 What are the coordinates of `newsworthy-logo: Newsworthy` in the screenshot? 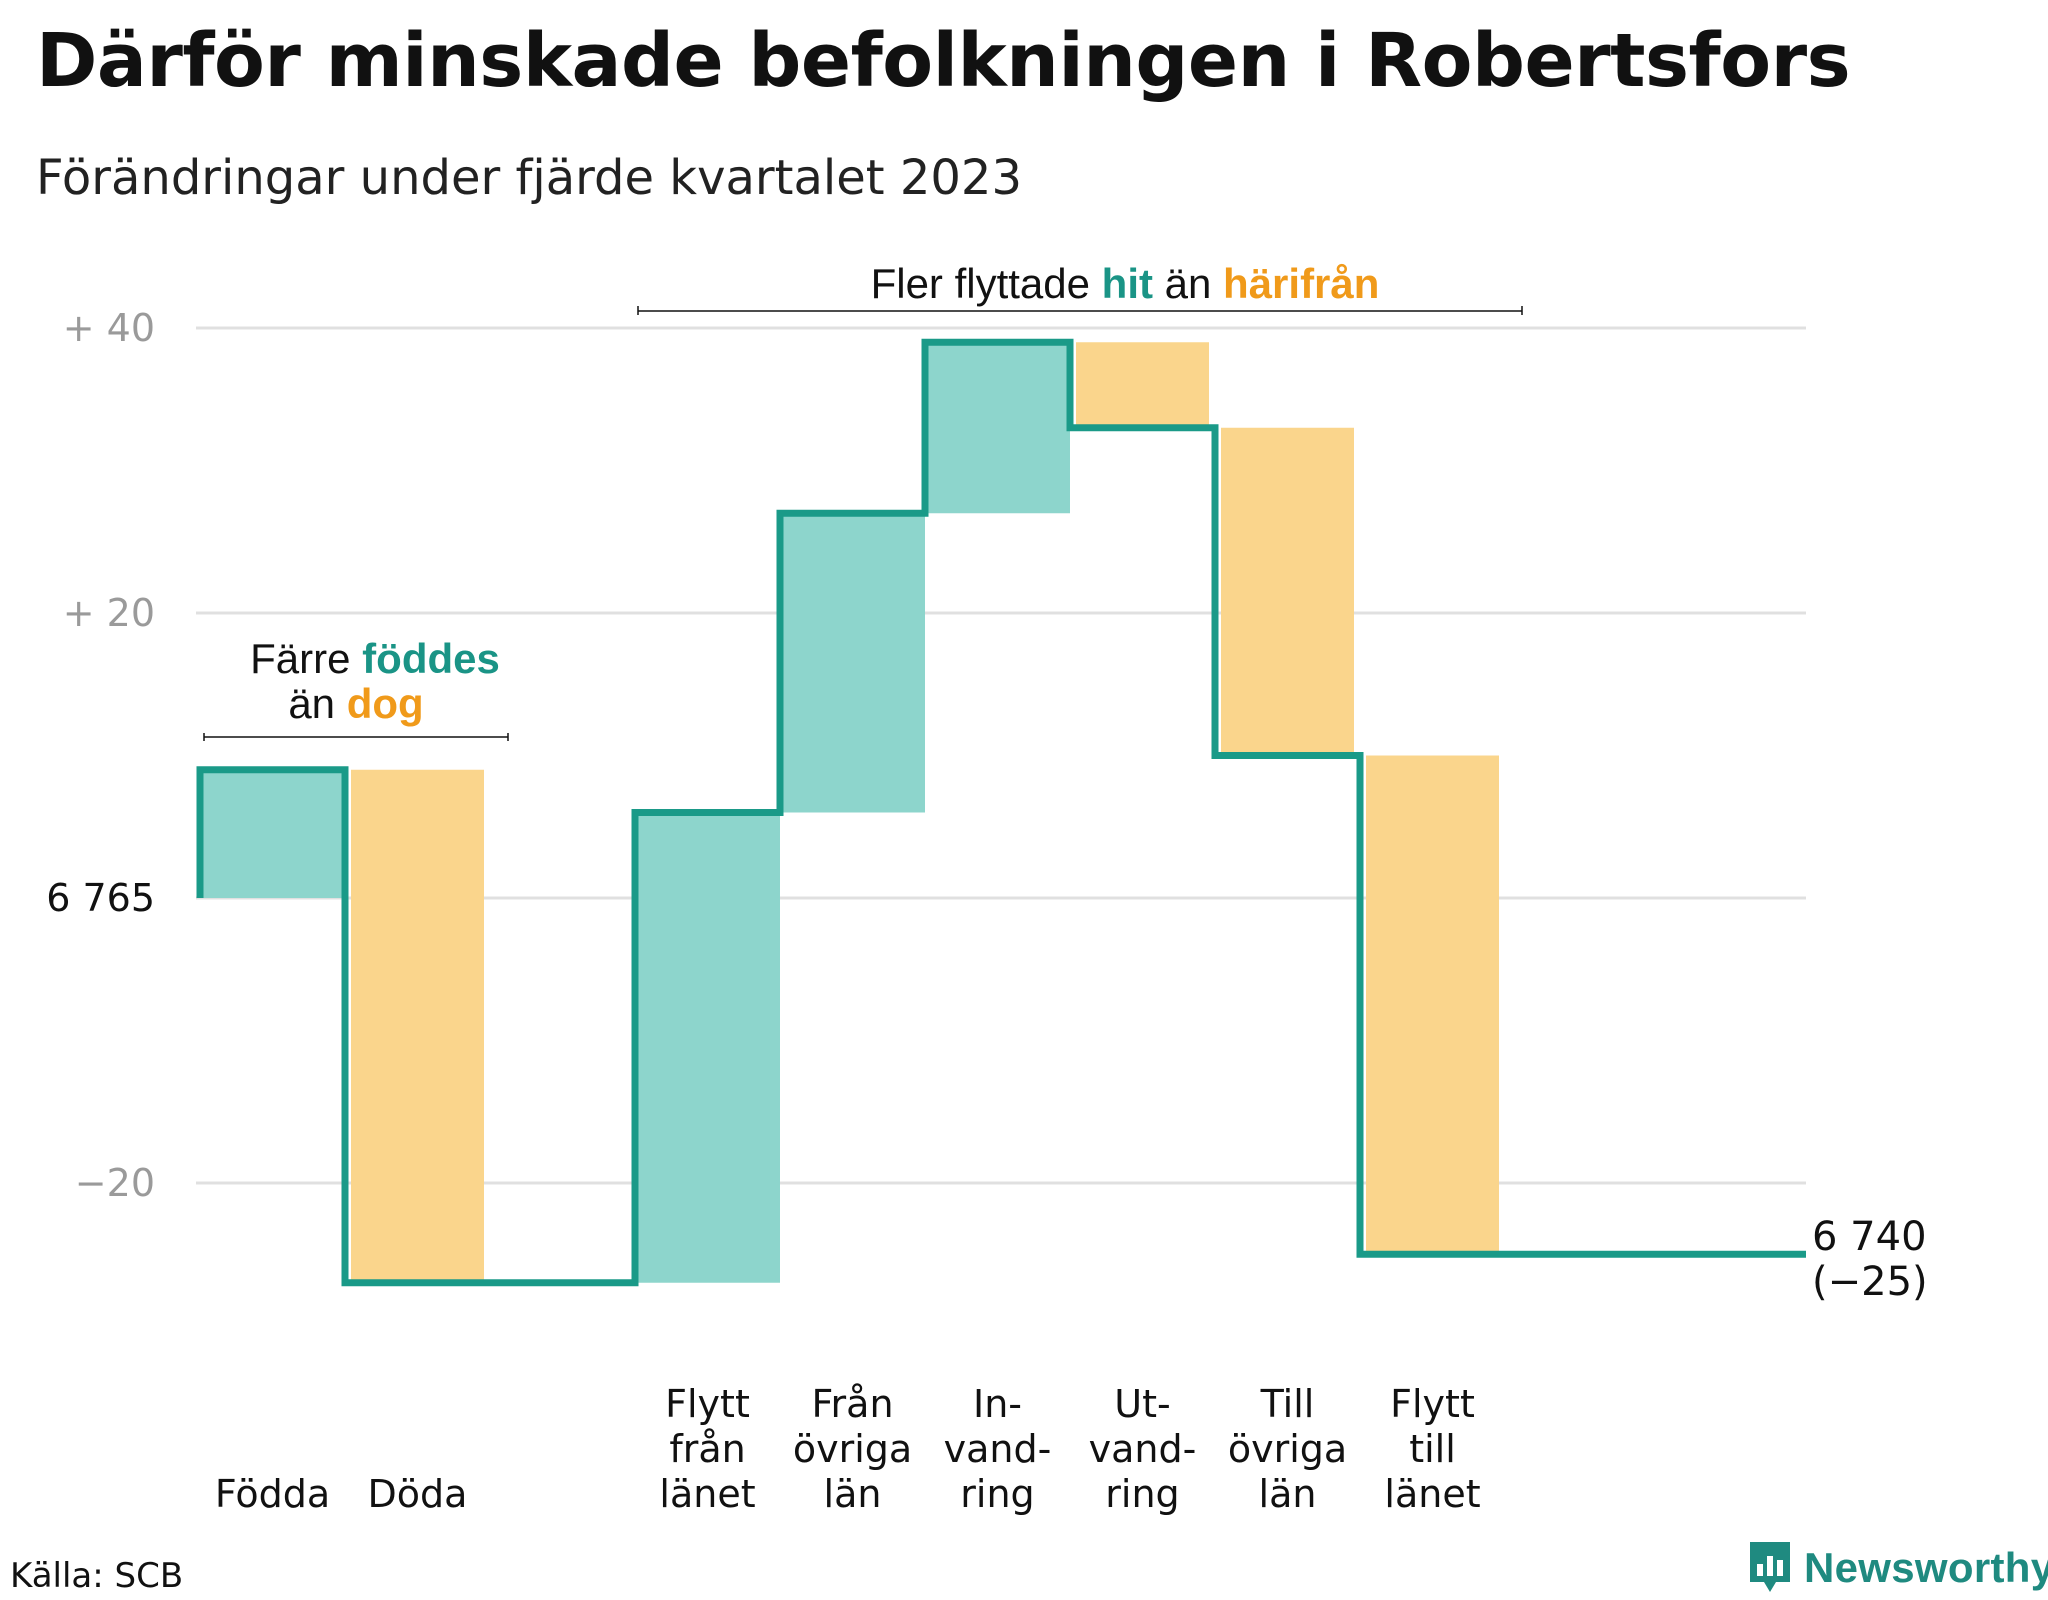 It's located at (1898, 1568).